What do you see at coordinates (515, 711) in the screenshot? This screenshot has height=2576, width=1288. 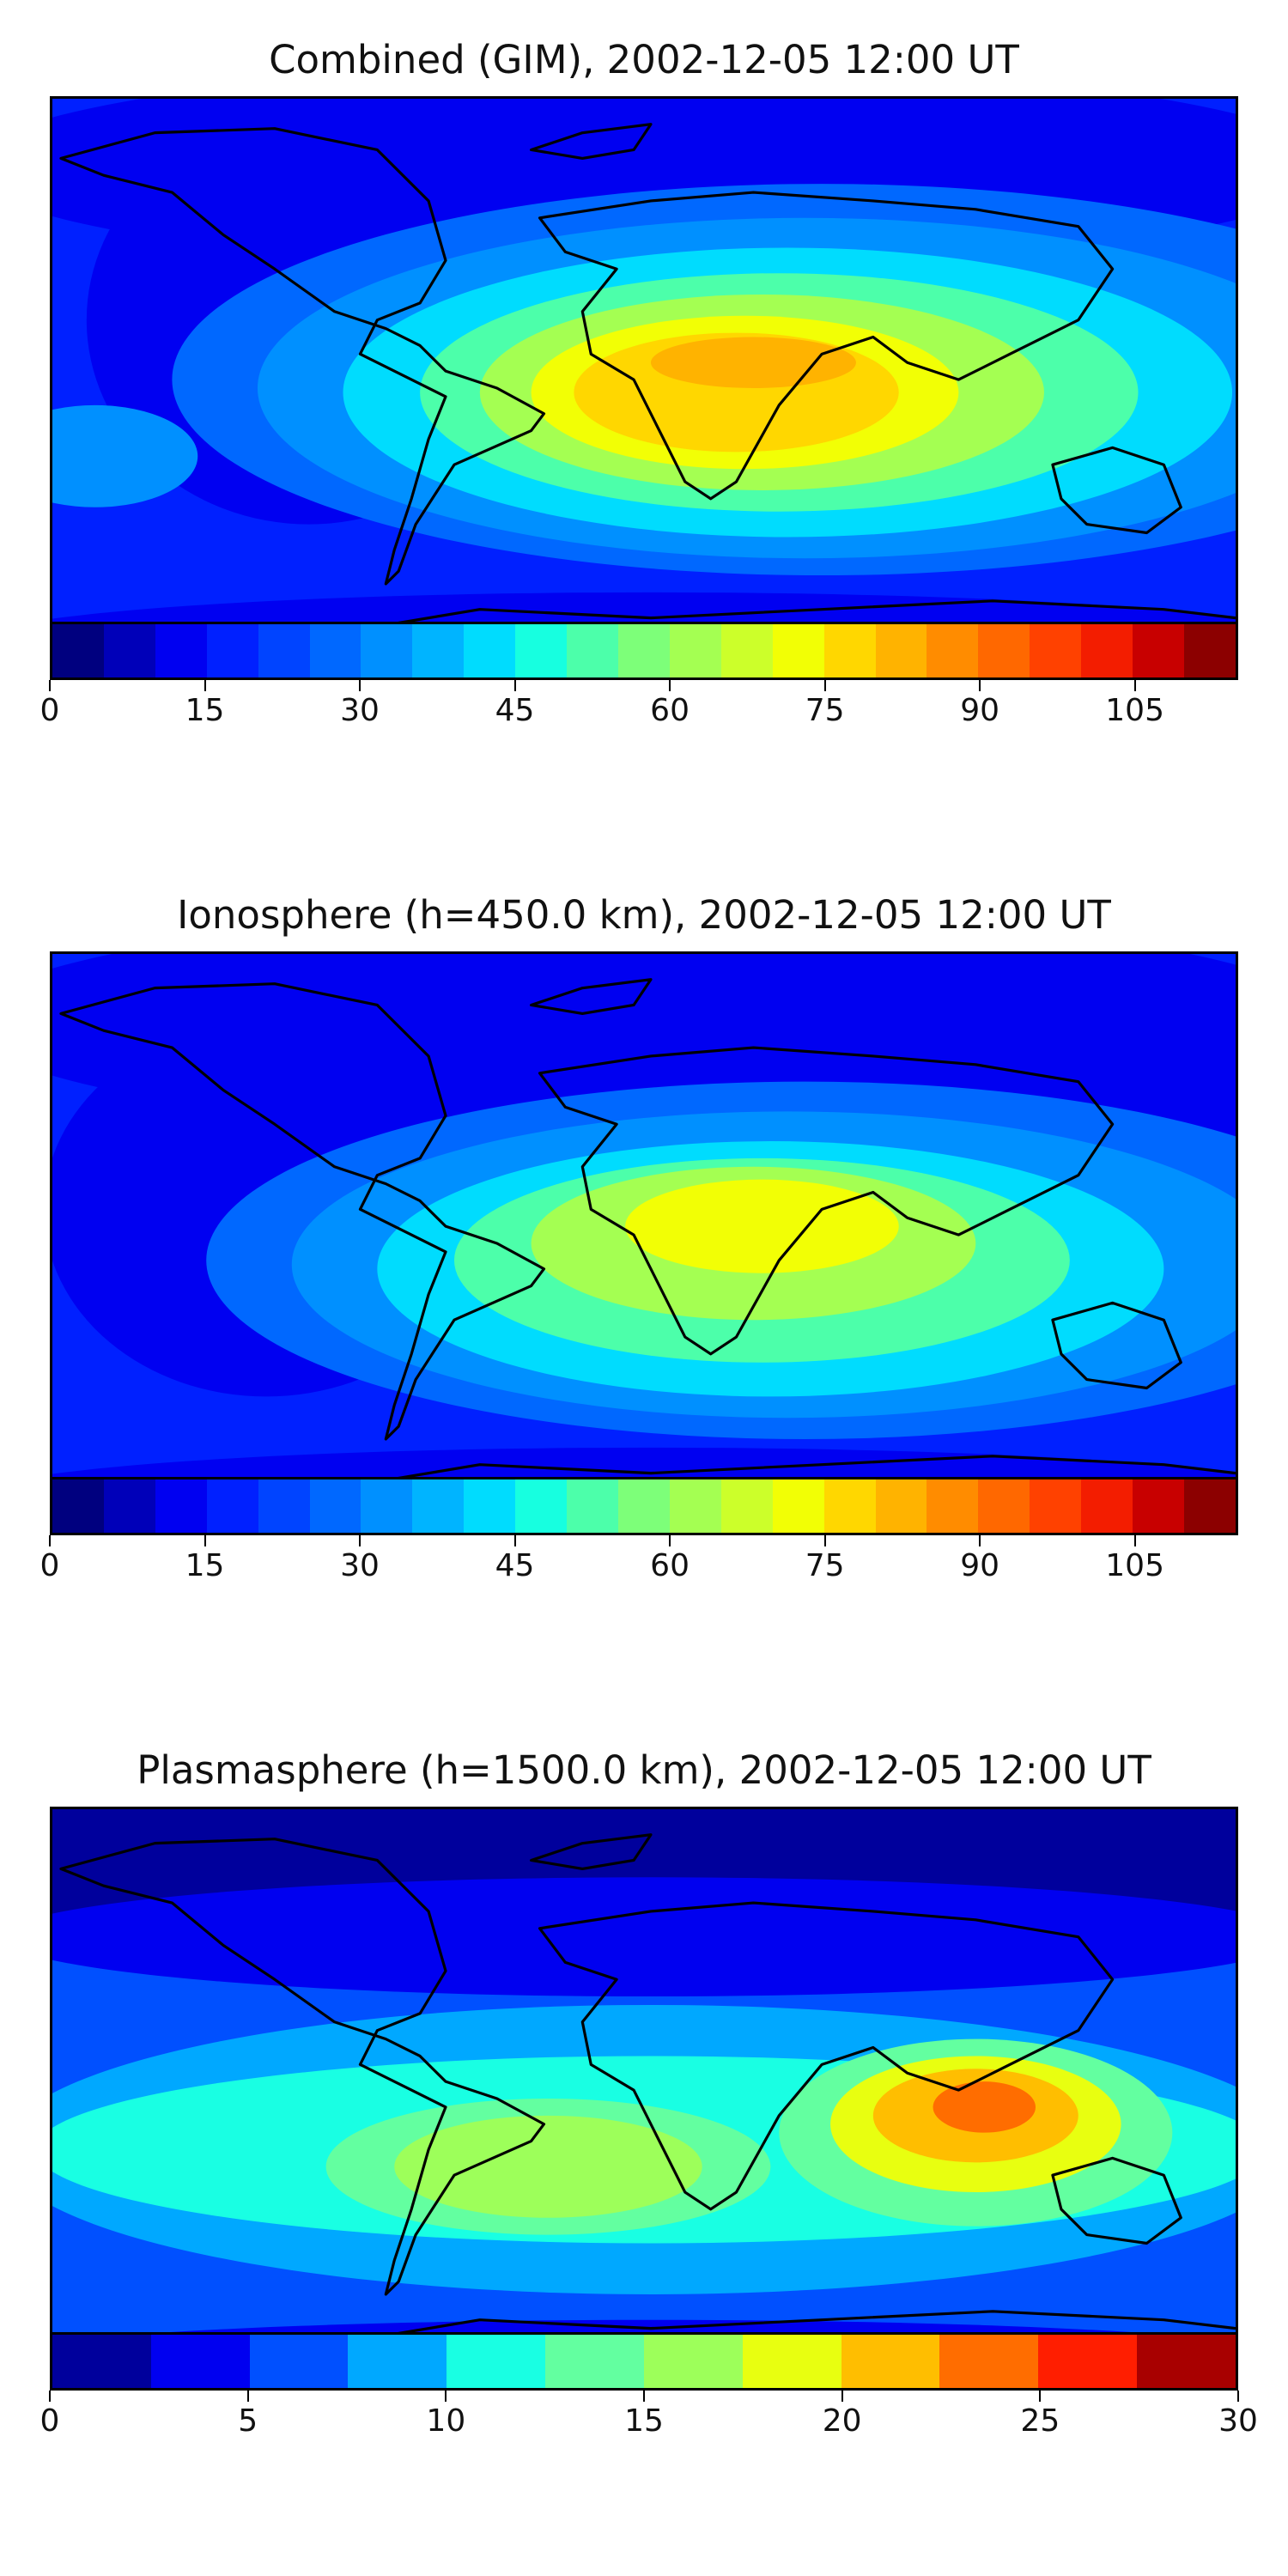 I see `colorbar-tick-label: 45` at bounding box center [515, 711].